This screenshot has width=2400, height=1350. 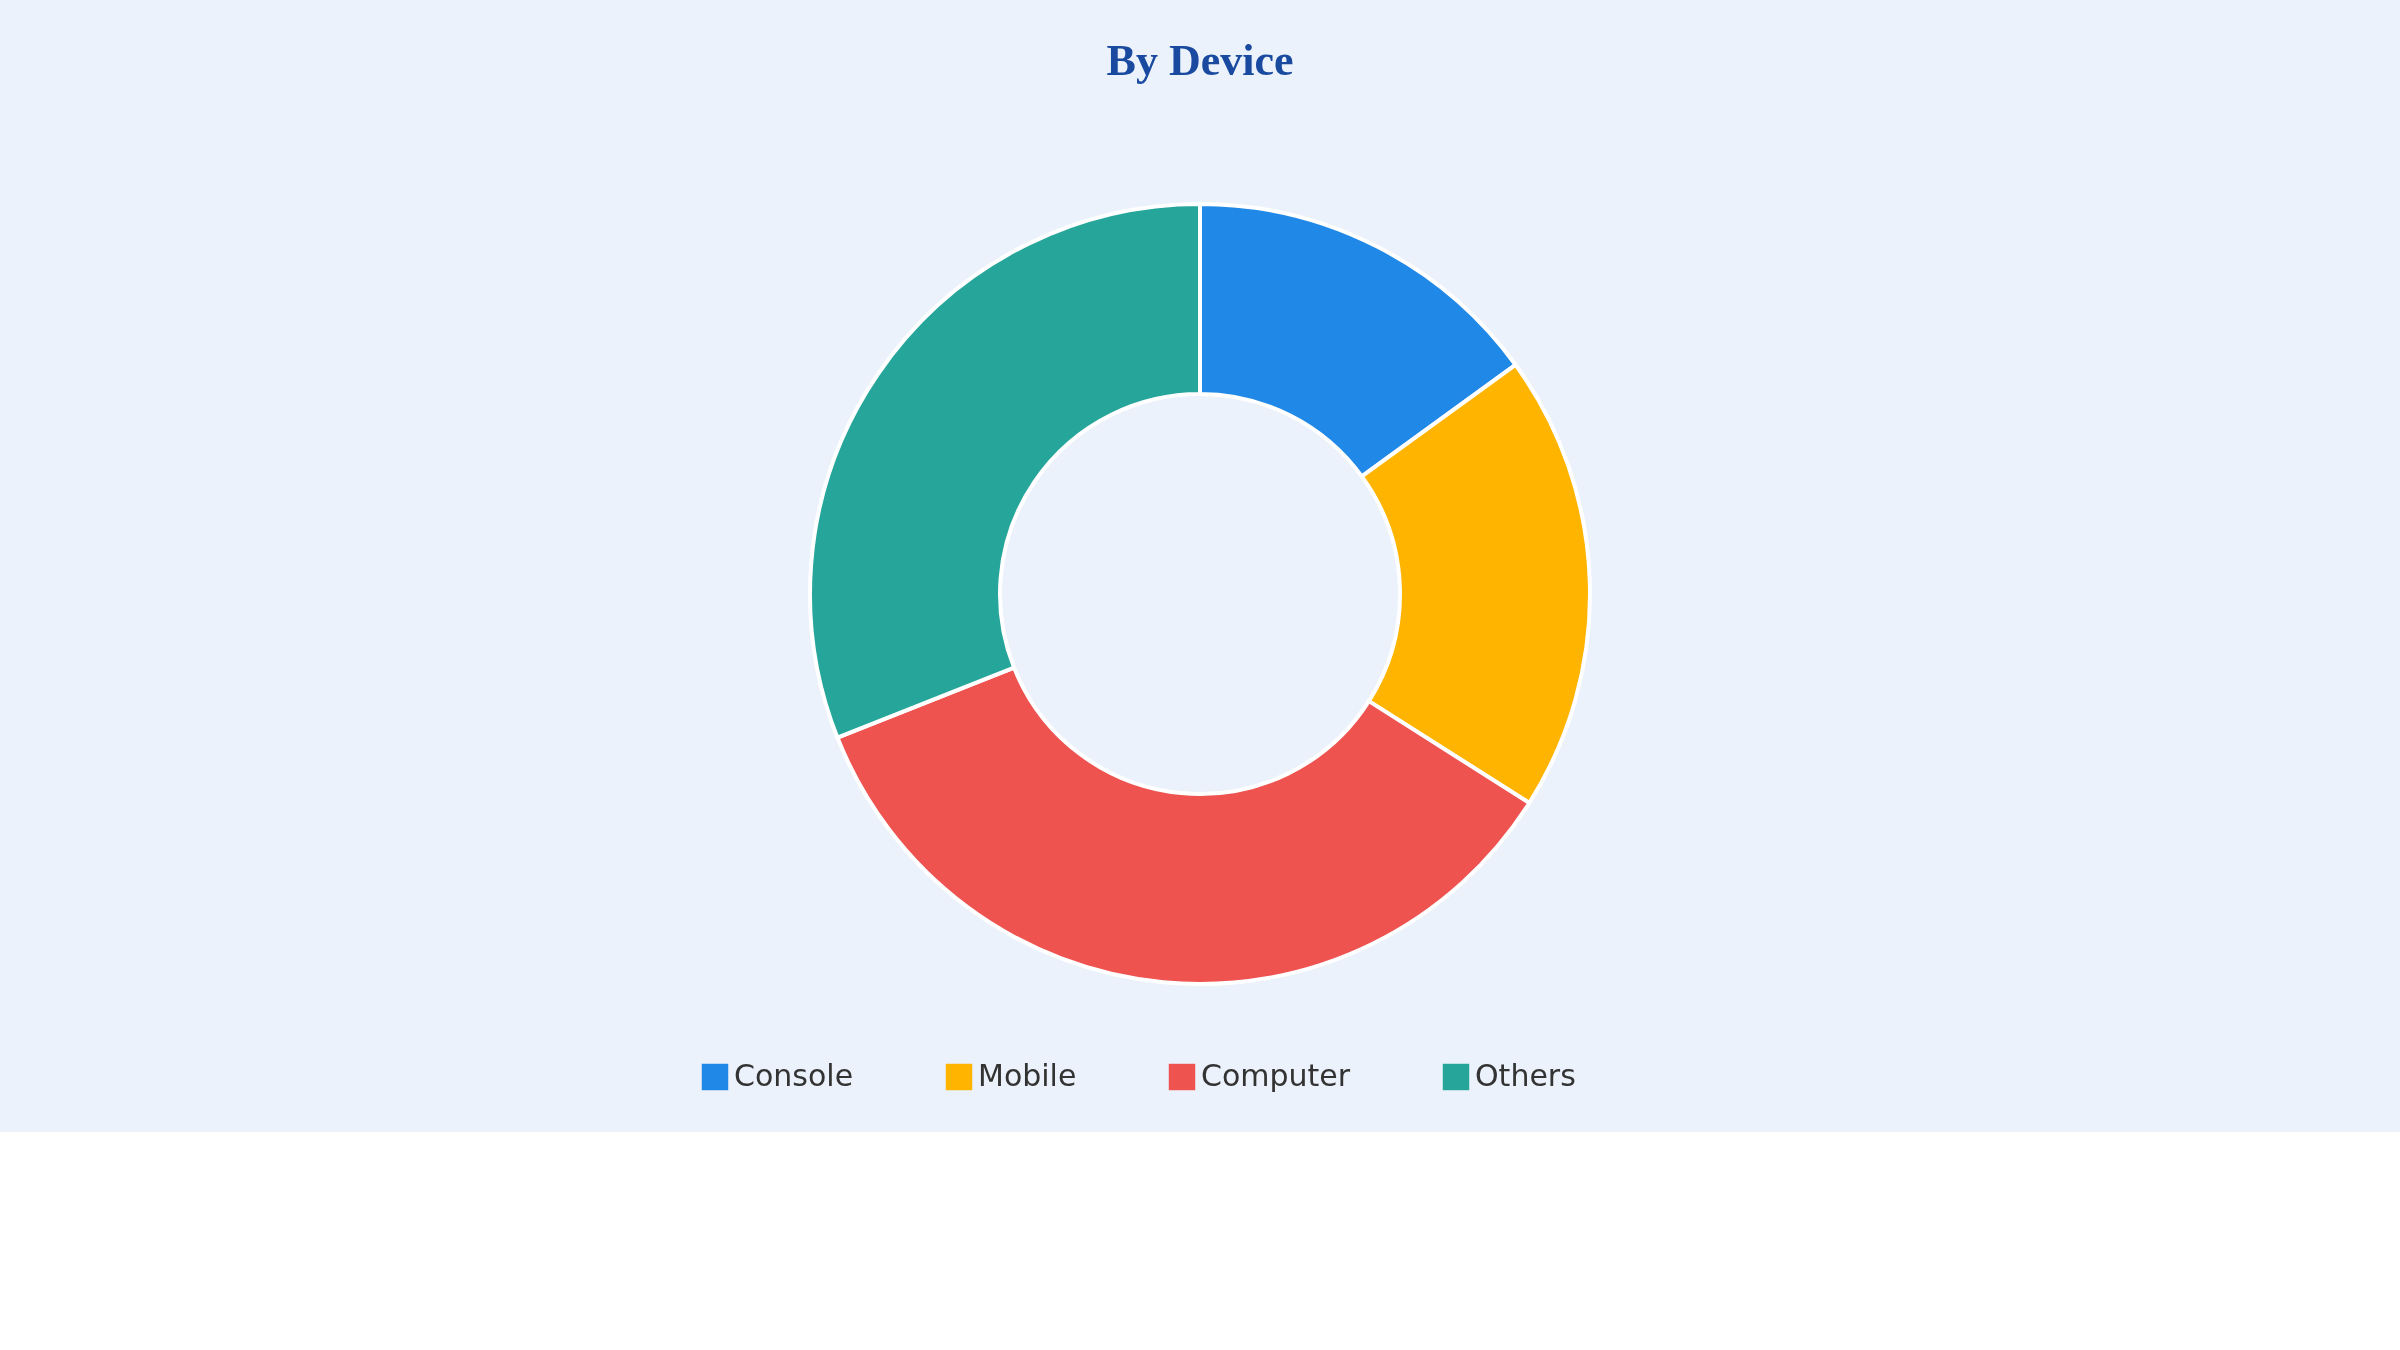 What do you see at coordinates (794, 1075) in the screenshot?
I see `legend-label: Console` at bounding box center [794, 1075].